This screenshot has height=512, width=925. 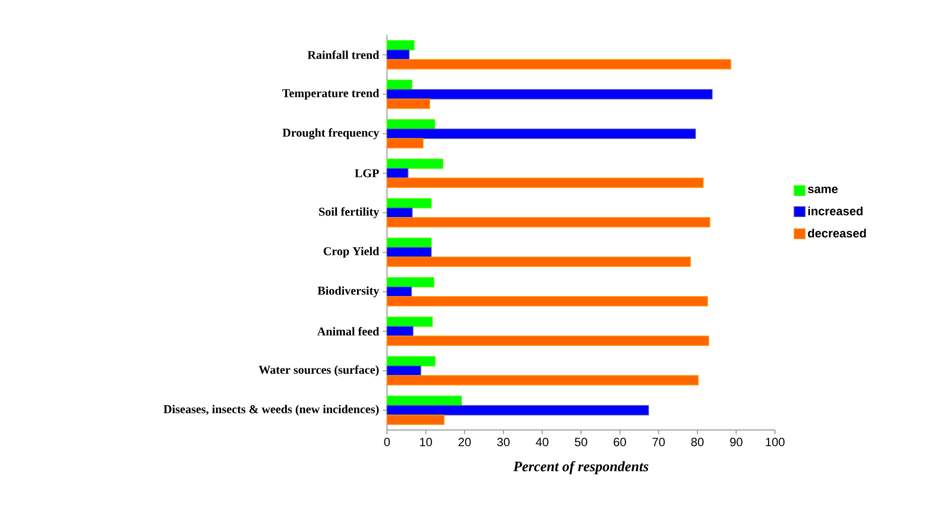 What do you see at coordinates (580, 467) in the screenshot?
I see `x-axis-title: Percent of respondents` at bounding box center [580, 467].